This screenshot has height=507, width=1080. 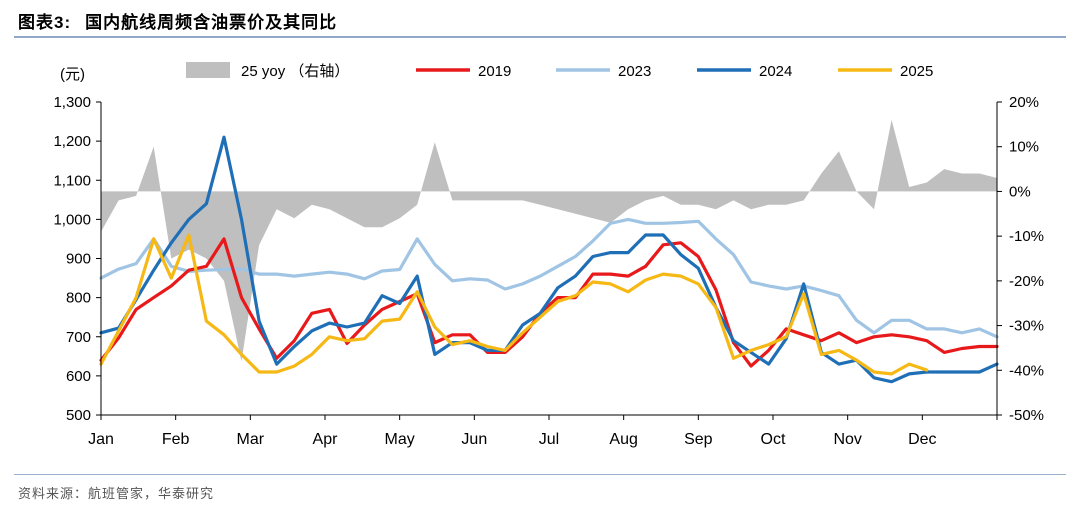 What do you see at coordinates (116, 494) in the screenshot?
I see `source-note: 资料来源：航班管家，华泰研究` at bounding box center [116, 494].